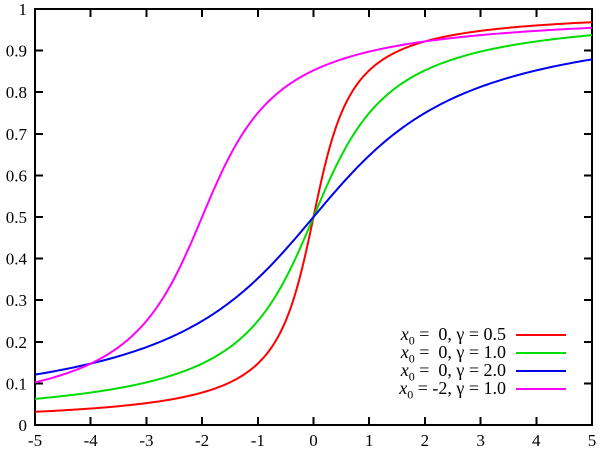  Describe the element at coordinates (23, 9) in the screenshot. I see `y-tick-label: 1` at that location.